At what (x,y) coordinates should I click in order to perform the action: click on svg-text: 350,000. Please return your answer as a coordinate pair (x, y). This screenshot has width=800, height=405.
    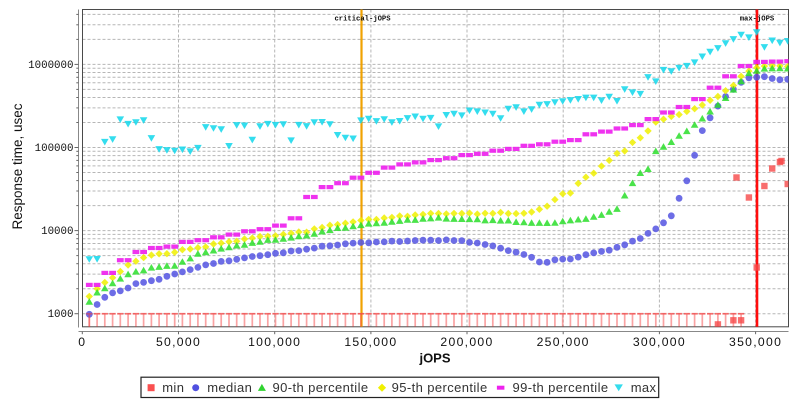
    Looking at the image, I should click on (755, 342).